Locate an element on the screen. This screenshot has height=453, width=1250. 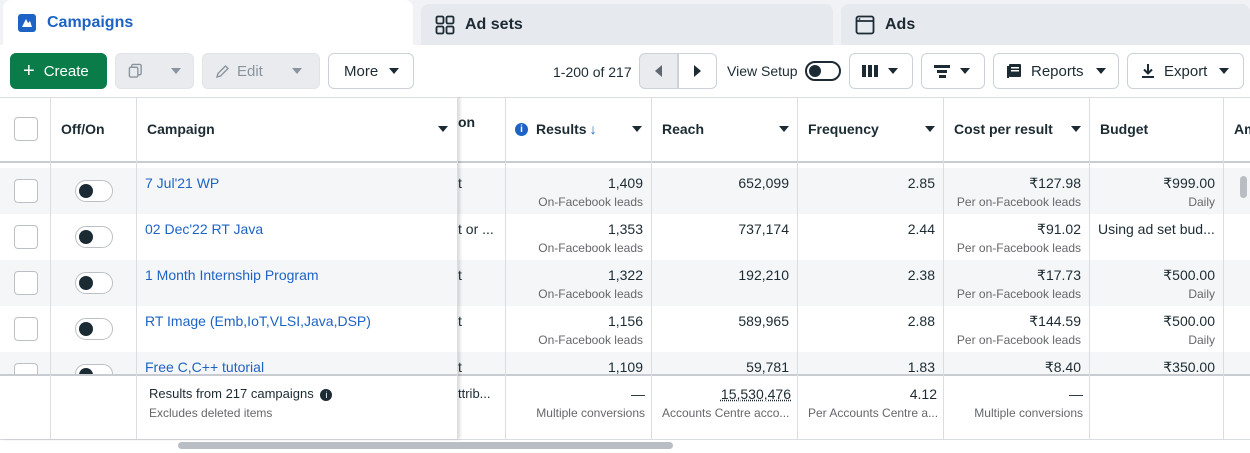
results-value: 1,353 is located at coordinates (625, 229).